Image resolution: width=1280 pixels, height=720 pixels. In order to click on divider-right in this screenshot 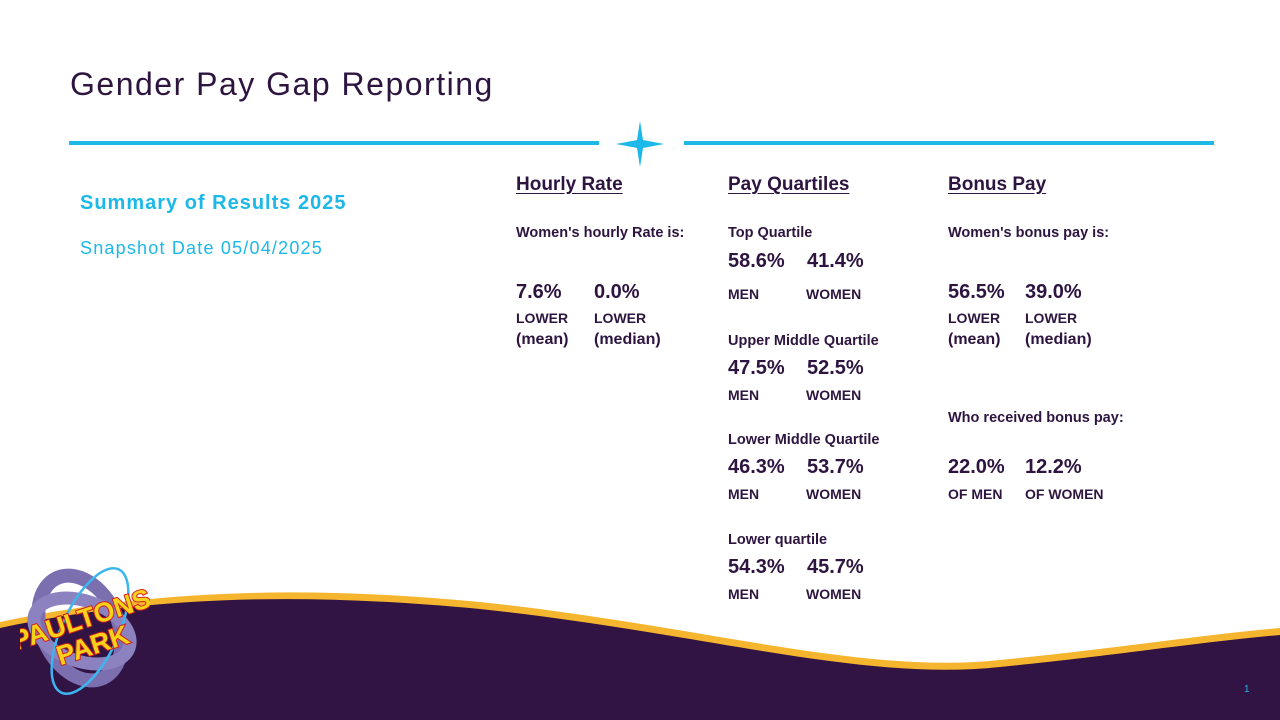, I will do `click(949, 143)`.